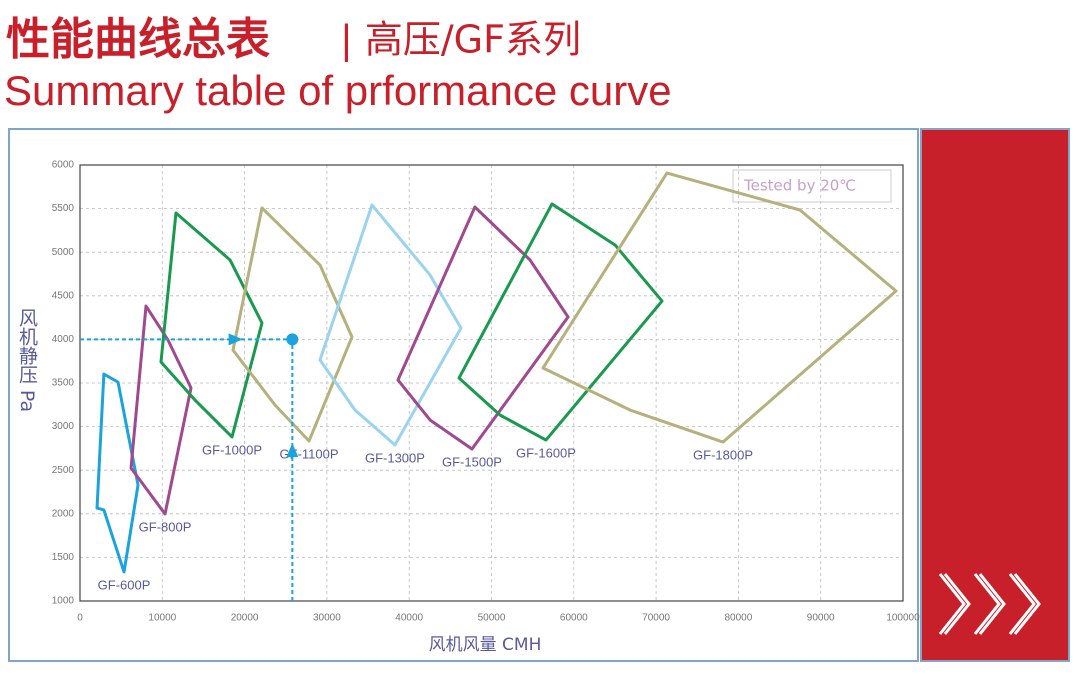 The image size is (1079, 700). I want to click on chart-title: 性能曲线总表, so click(138, 39).